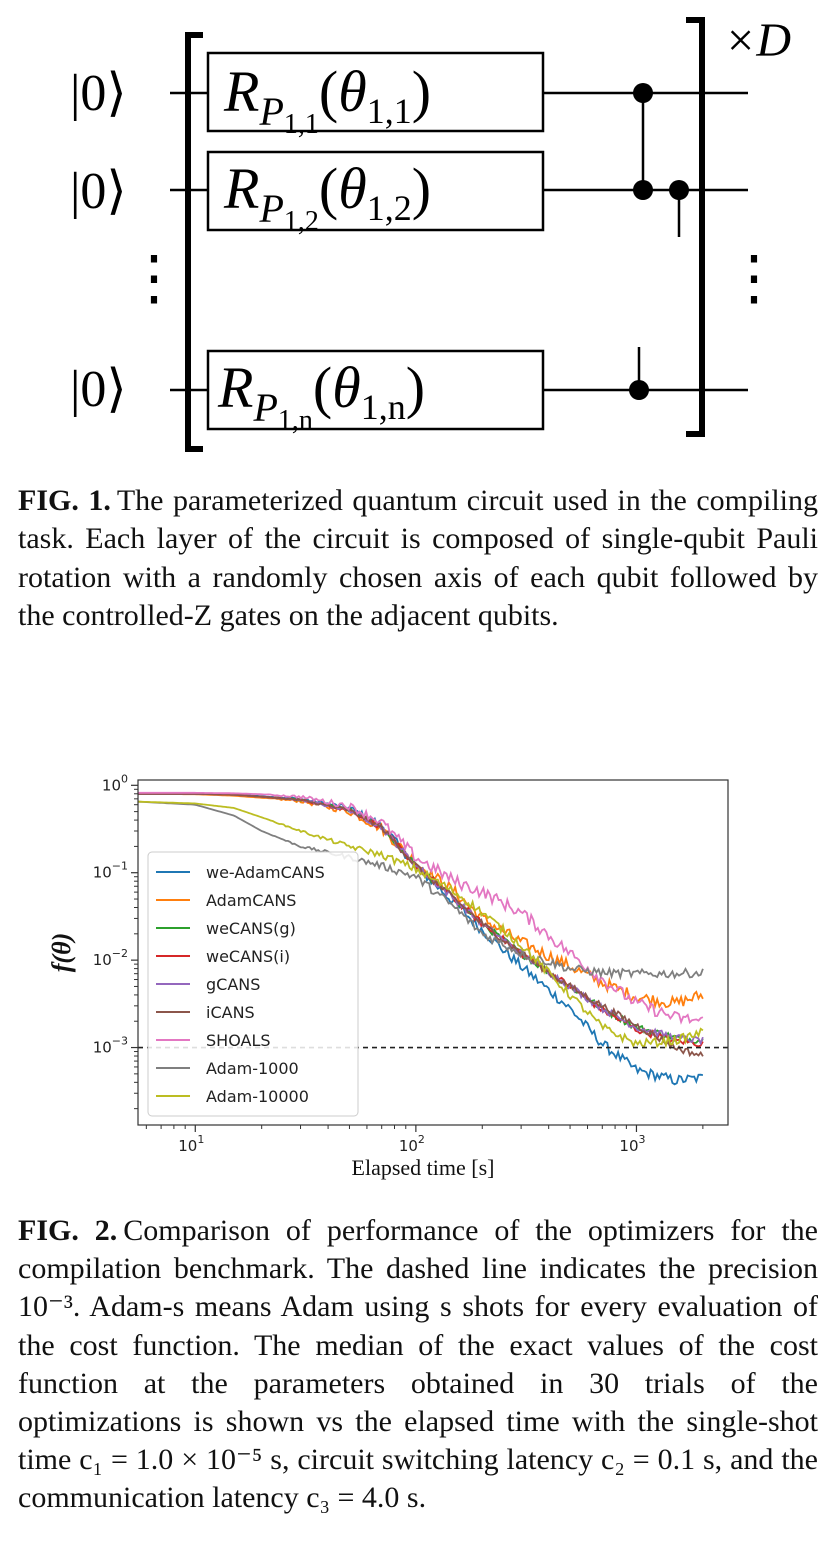  Describe the element at coordinates (110, 958) in the screenshot. I see `y-tick-label: 10⁻²` at that location.